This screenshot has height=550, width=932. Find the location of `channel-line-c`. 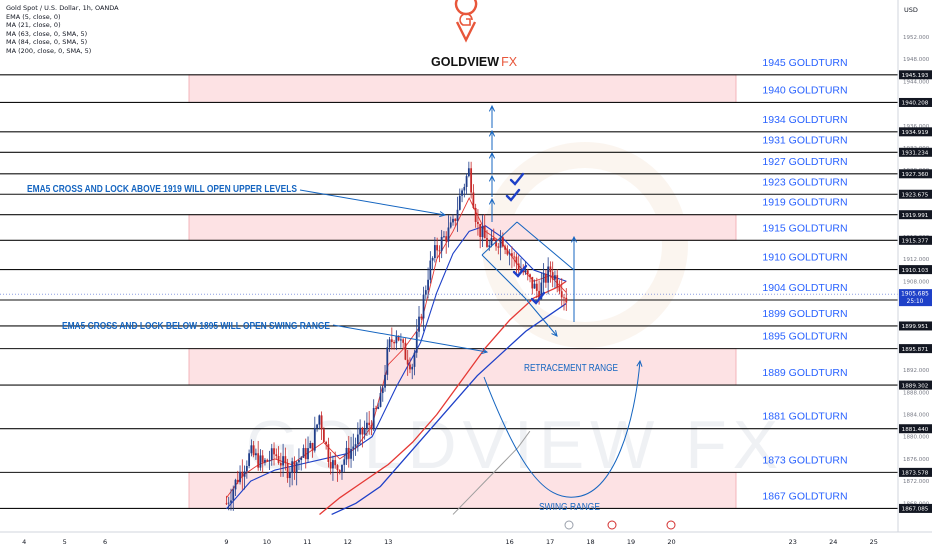

channel-line-c is located at coordinates (545, 246).